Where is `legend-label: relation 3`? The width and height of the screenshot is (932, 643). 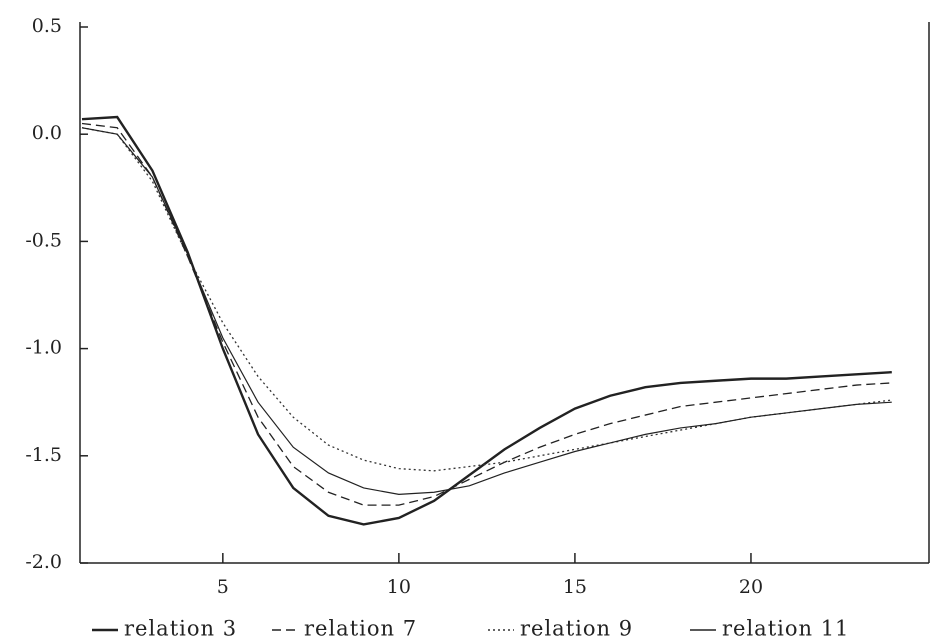
legend-label: relation 3 is located at coordinates (180, 629).